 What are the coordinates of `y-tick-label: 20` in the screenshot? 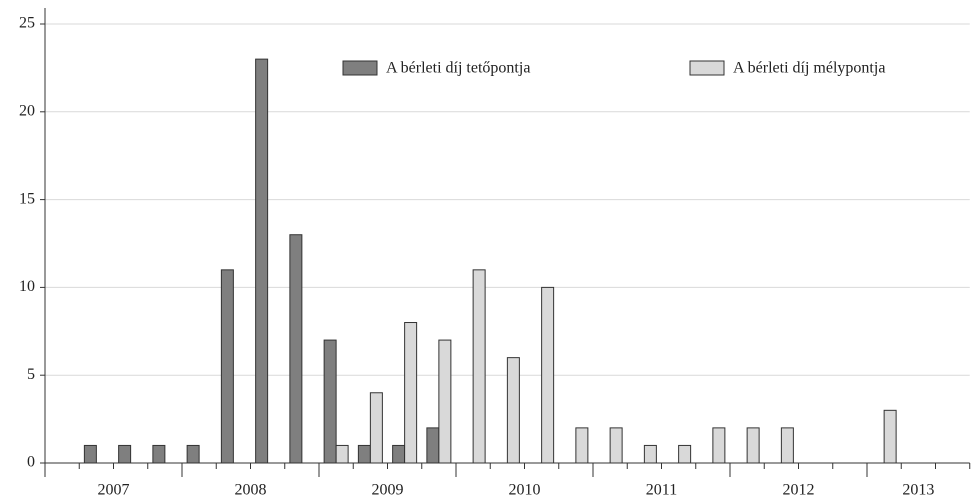 It's located at (27, 110).